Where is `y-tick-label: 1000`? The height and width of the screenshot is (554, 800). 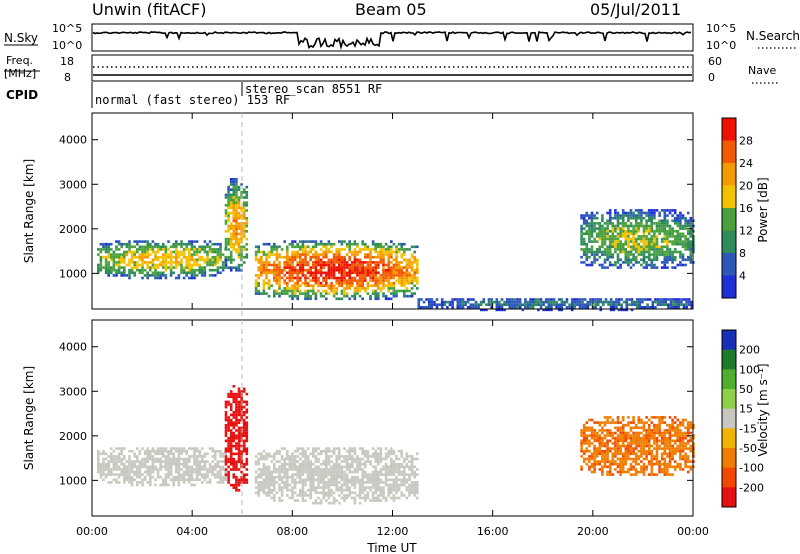 y-tick-label: 1000 is located at coordinates (73, 273).